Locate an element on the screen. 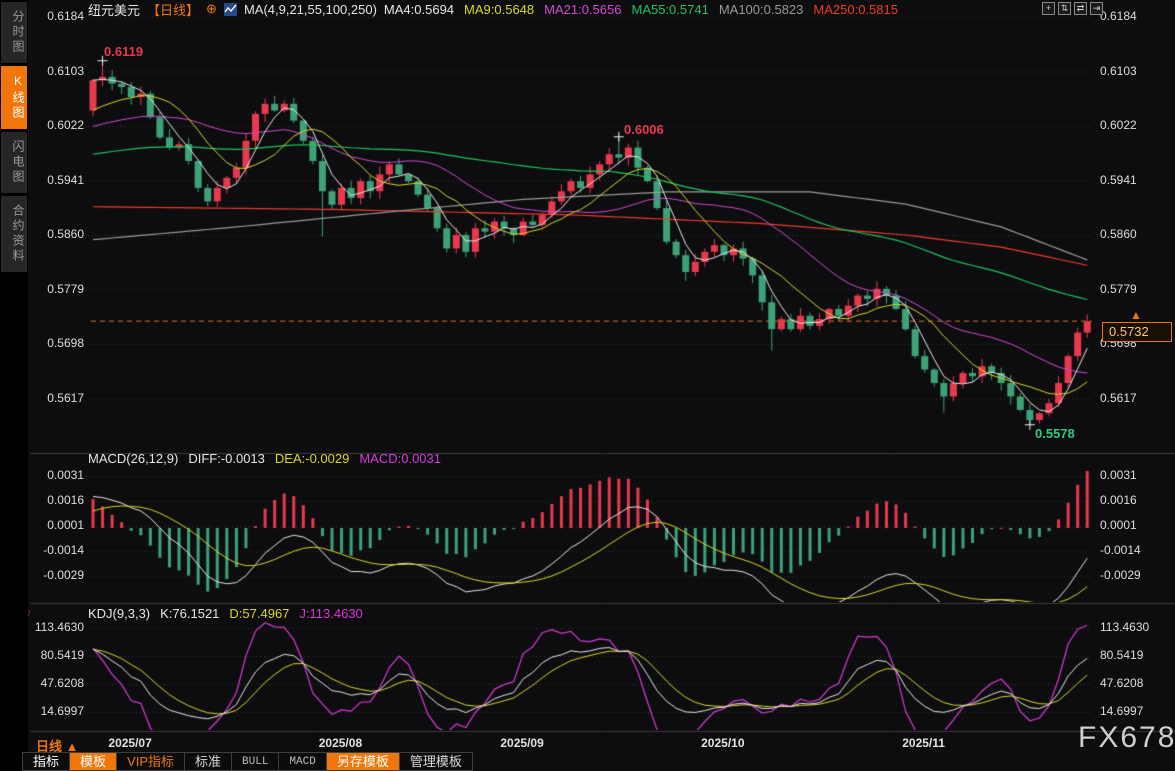  date-tick-2025/07: 2025/07 is located at coordinates (130, 743).